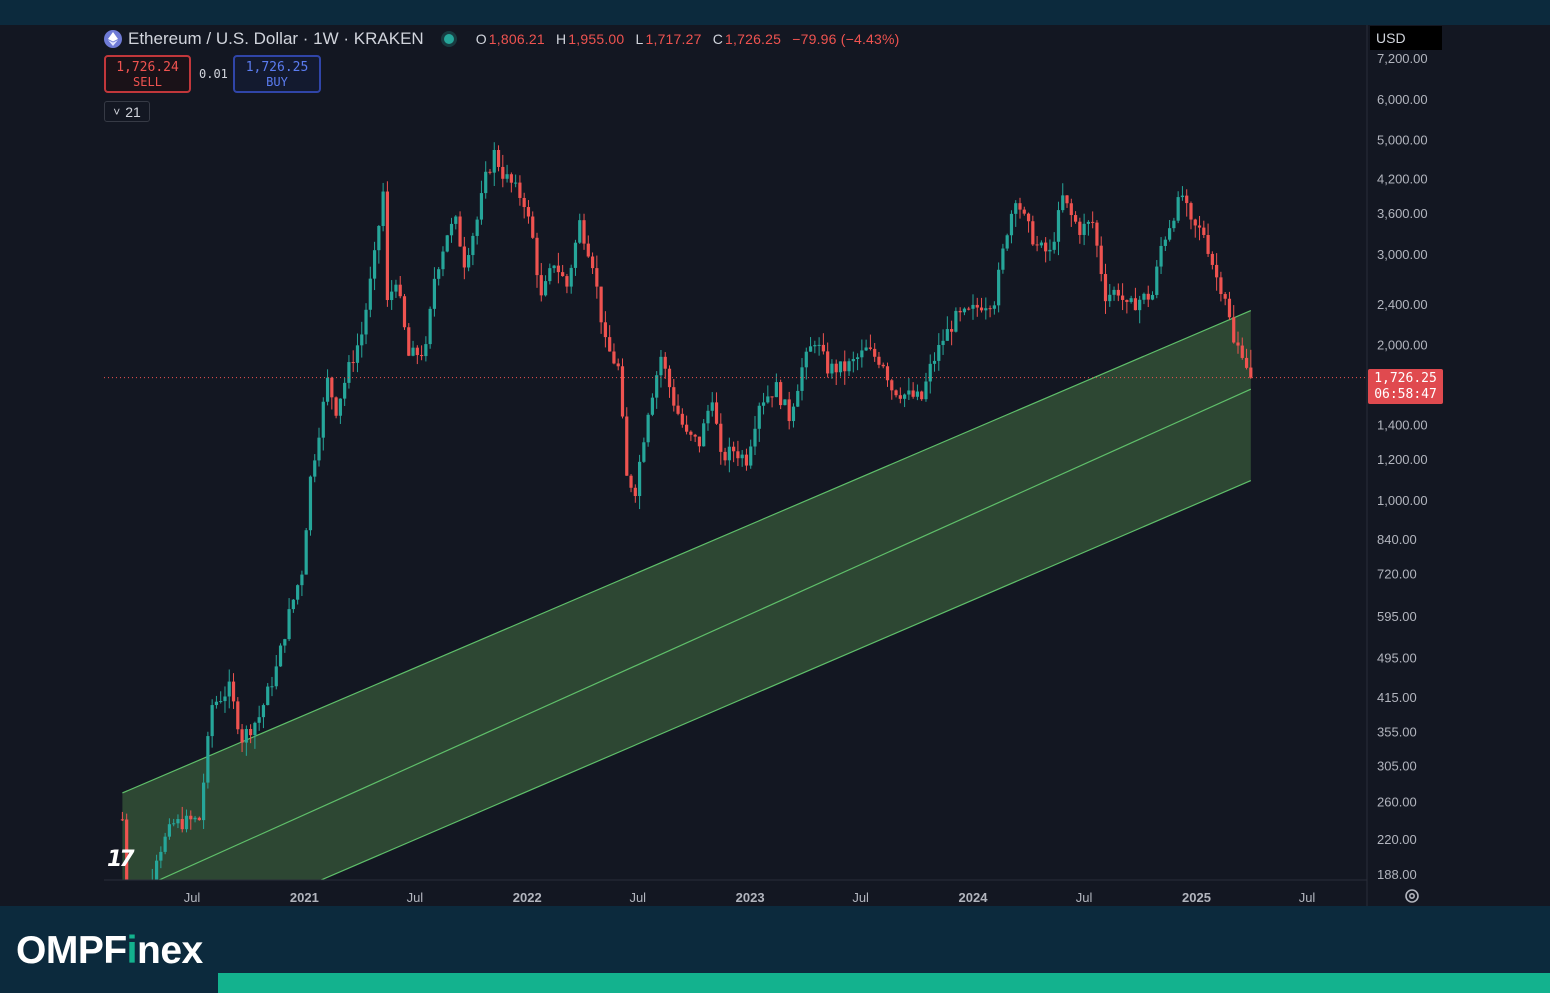  What do you see at coordinates (1397, 874) in the screenshot?
I see `y-tick-label: 188.00` at bounding box center [1397, 874].